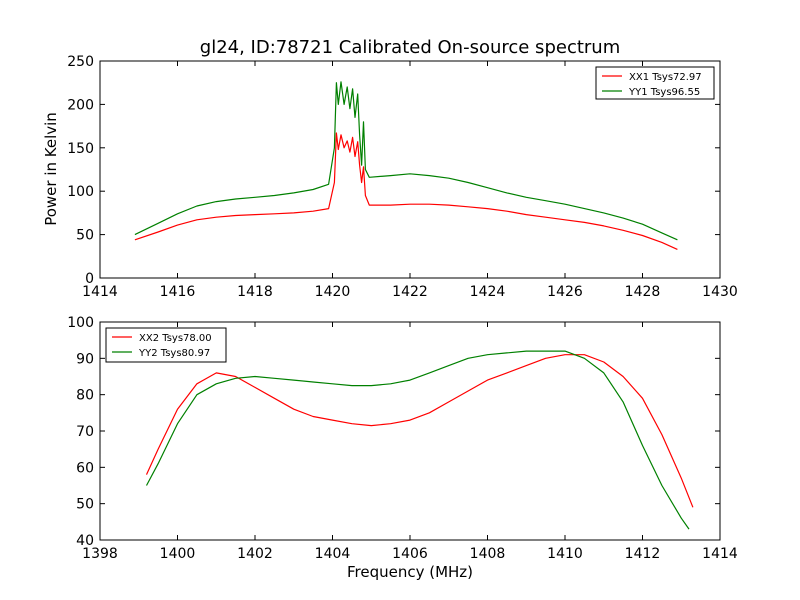 Image resolution: width=800 pixels, height=600 pixels. What do you see at coordinates (80, 149) in the screenshot?
I see `y-tick-label-0-3: 150` at bounding box center [80, 149].